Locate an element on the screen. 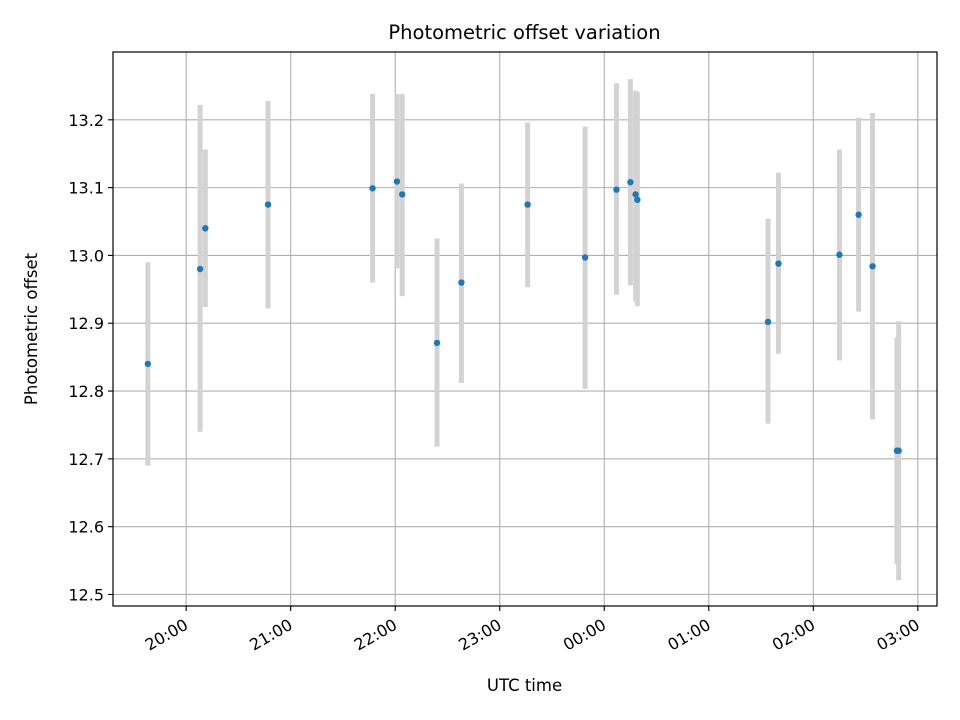 The width and height of the screenshot is (960, 720). y-axis-label: Photometric offset is located at coordinates (31, 328).